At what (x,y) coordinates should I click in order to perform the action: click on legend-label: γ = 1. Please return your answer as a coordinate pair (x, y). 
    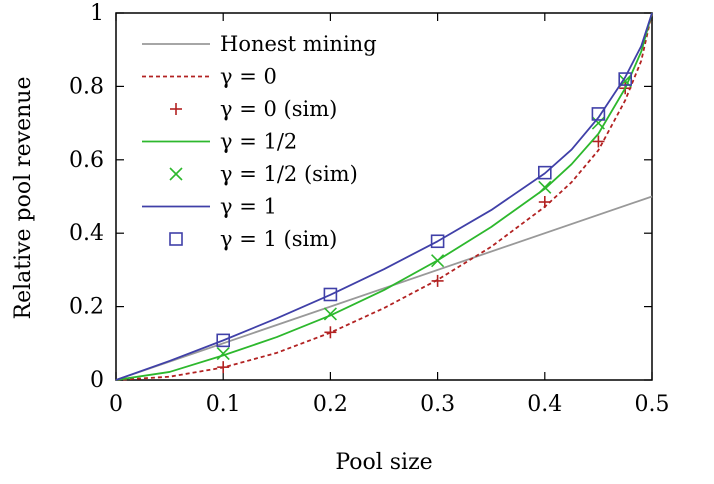
    Looking at the image, I should click on (248, 207).